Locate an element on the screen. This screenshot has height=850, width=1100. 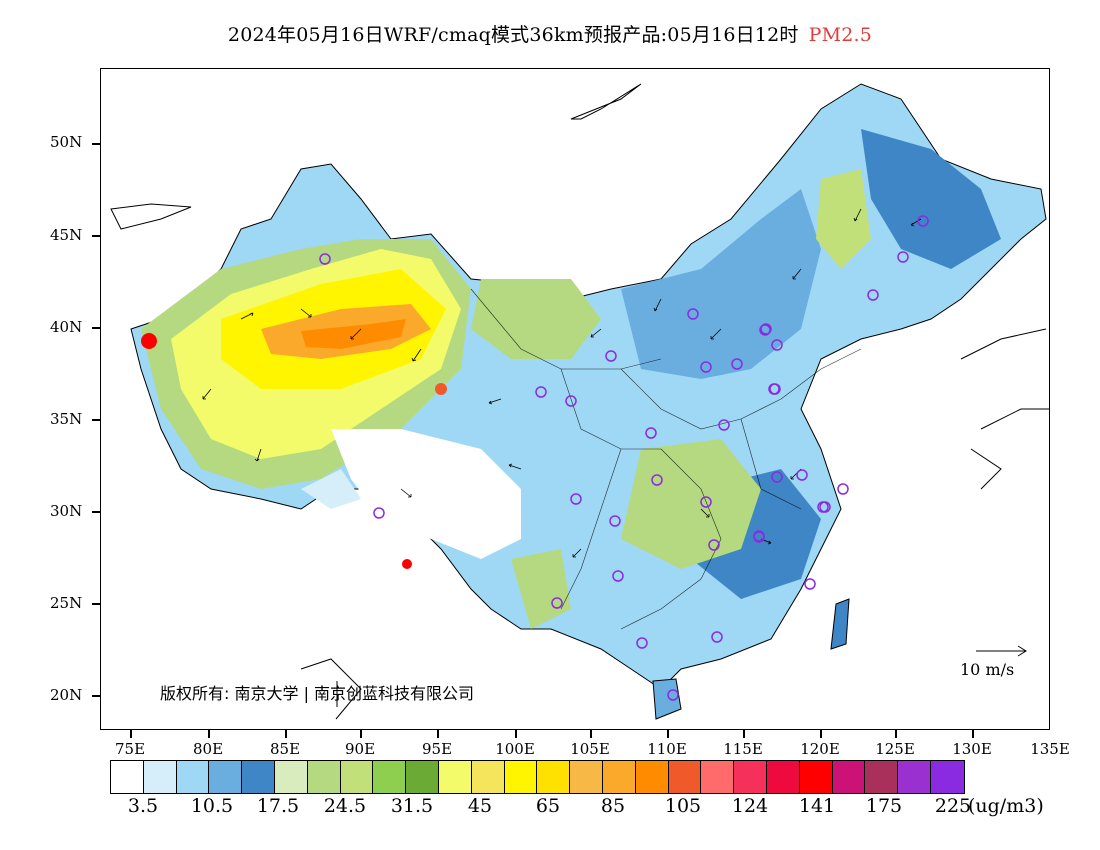
lon-label-100e: 100E is located at coordinates (515, 749).